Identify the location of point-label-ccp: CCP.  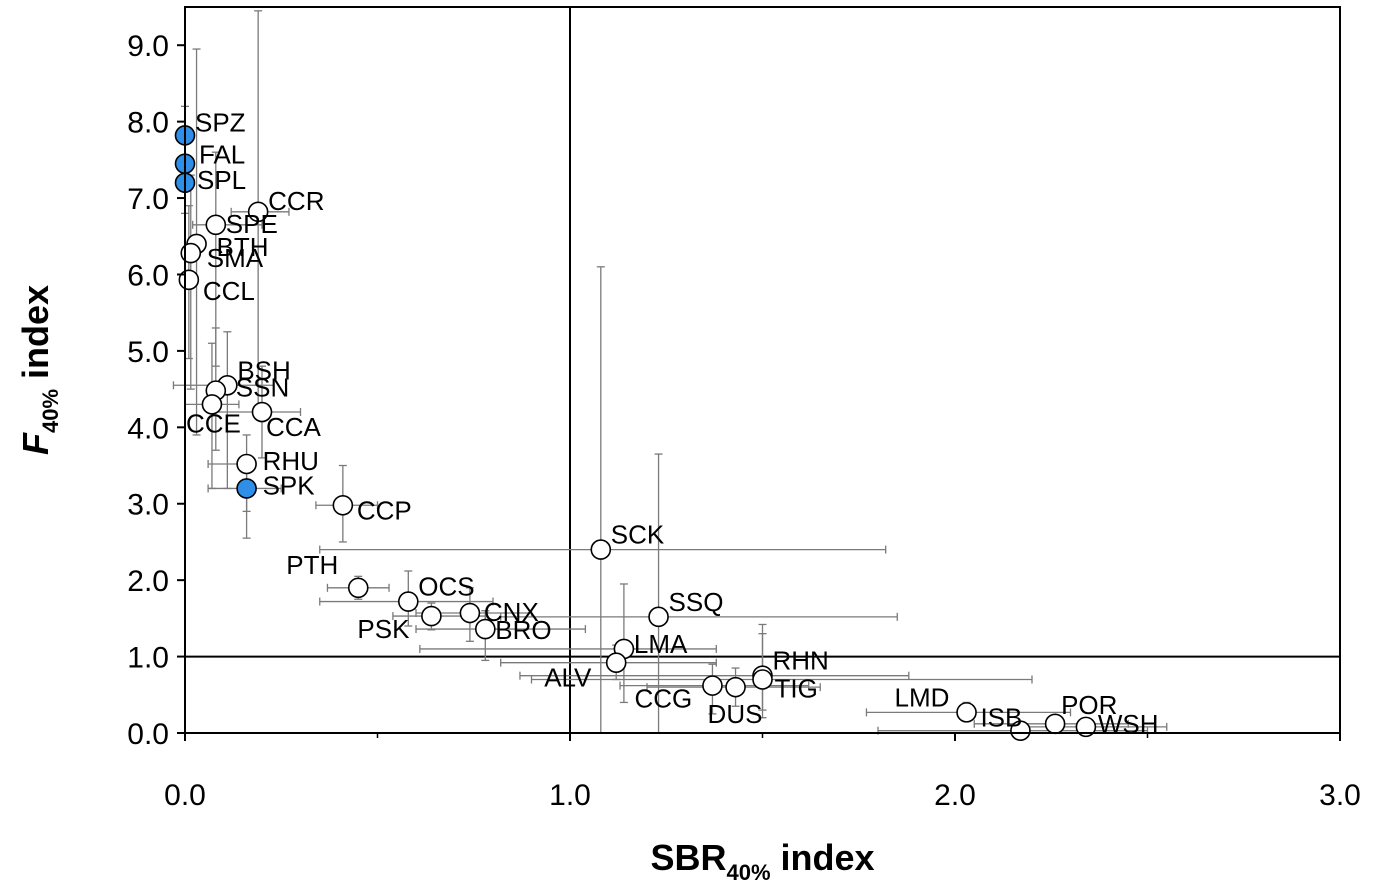
(384, 510).